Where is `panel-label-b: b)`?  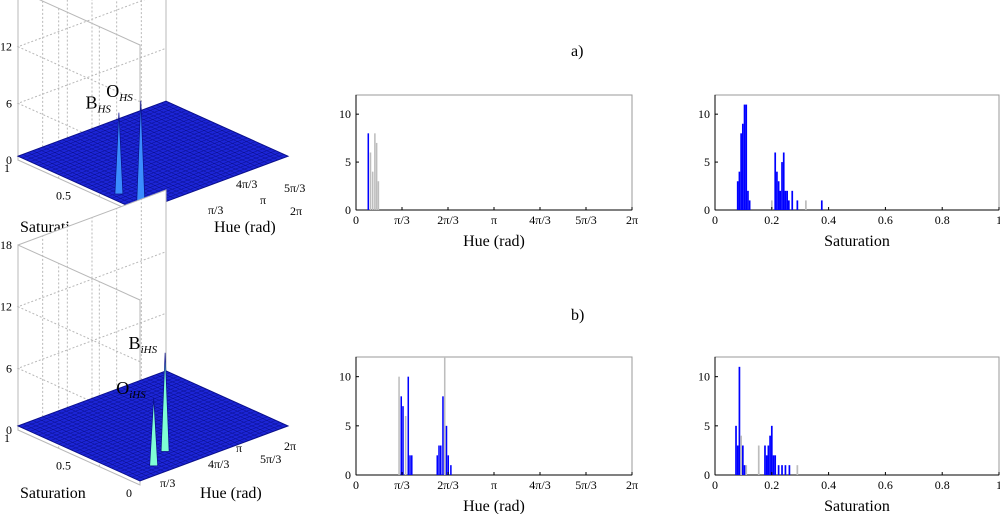 panel-label-b: b) is located at coordinates (577, 315).